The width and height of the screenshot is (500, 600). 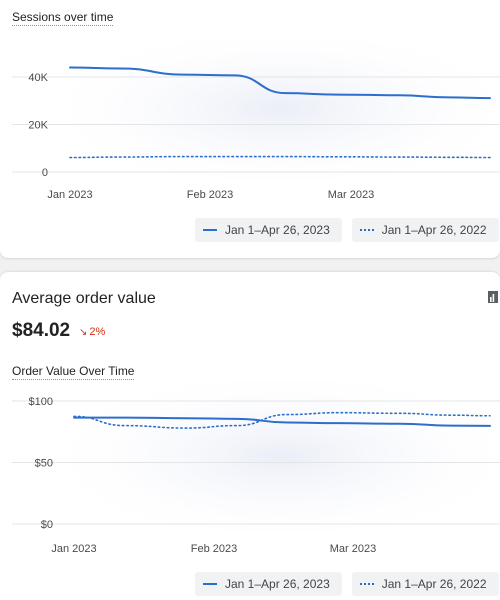 I want to click on bar-chart-icon, so click(x=493, y=297).